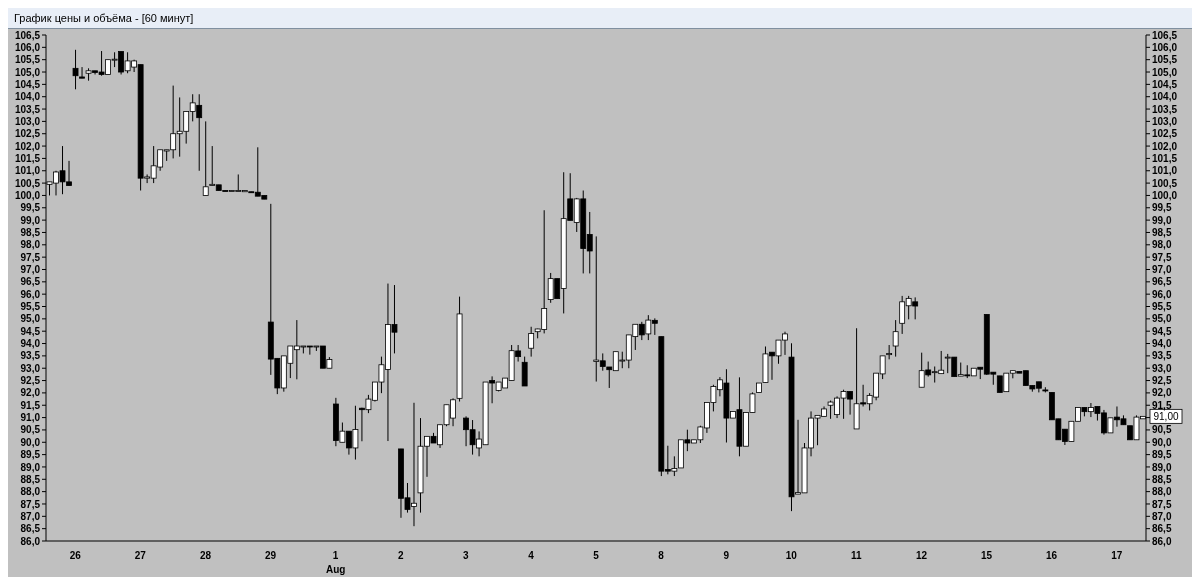 This screenshot has height=582, width=1200. Describe the element at coordinates (30, 492) in the screenshot. I see `y-tick-label: 88,0` at that location.